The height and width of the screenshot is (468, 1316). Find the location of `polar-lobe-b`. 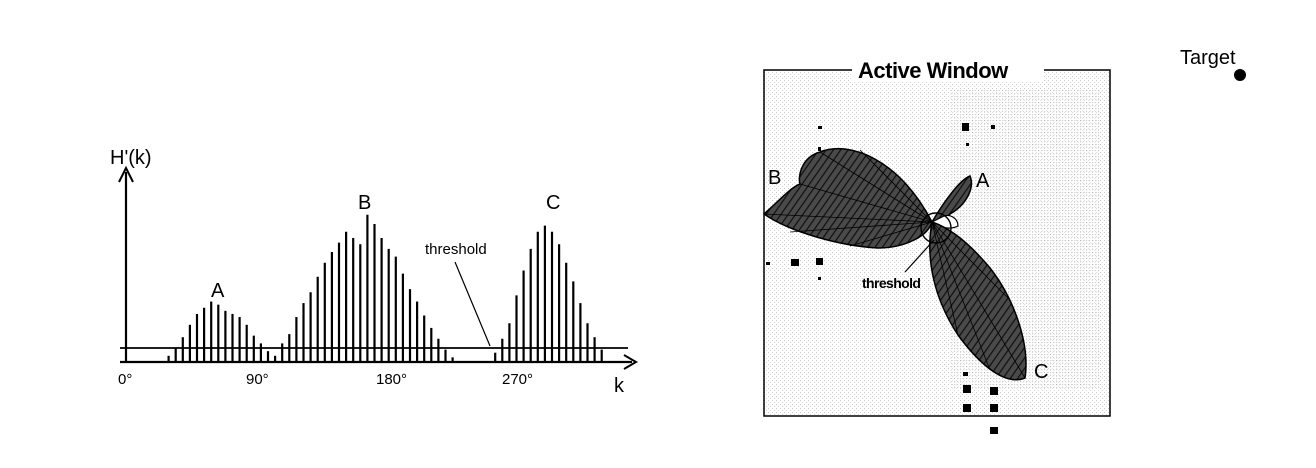

polar-lobe-b is located at coordinates (847, 198).